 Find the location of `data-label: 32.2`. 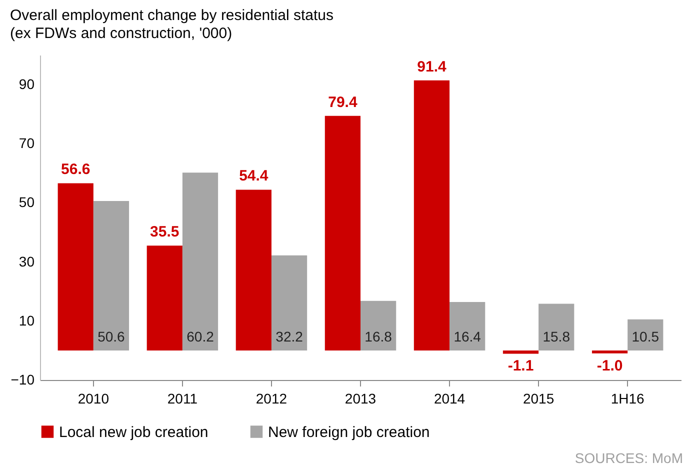

data-label: 32.2 is located at coordinates (290, 336).